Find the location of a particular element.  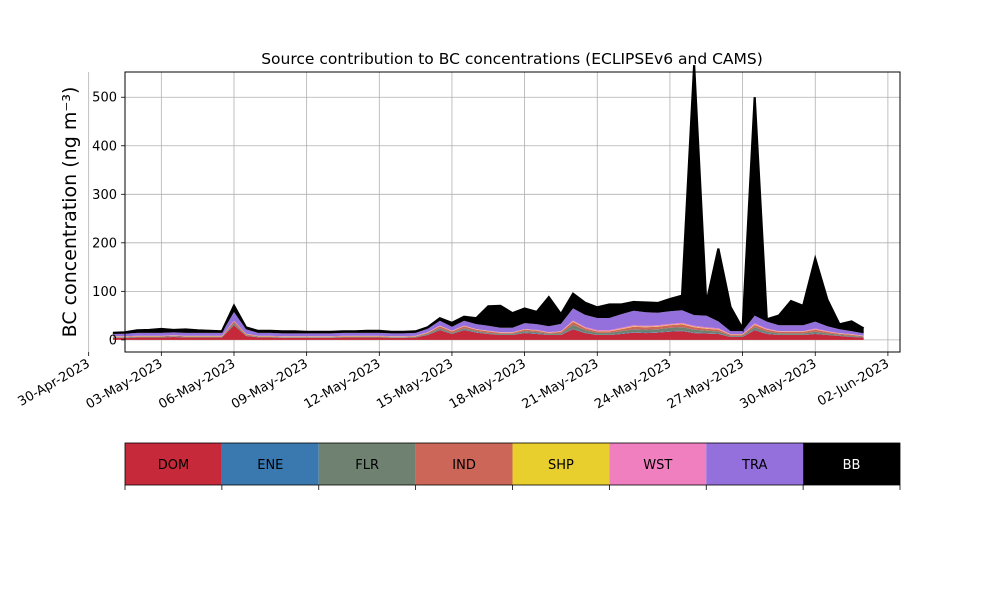

area-tra is located at coordinates (488, 322).